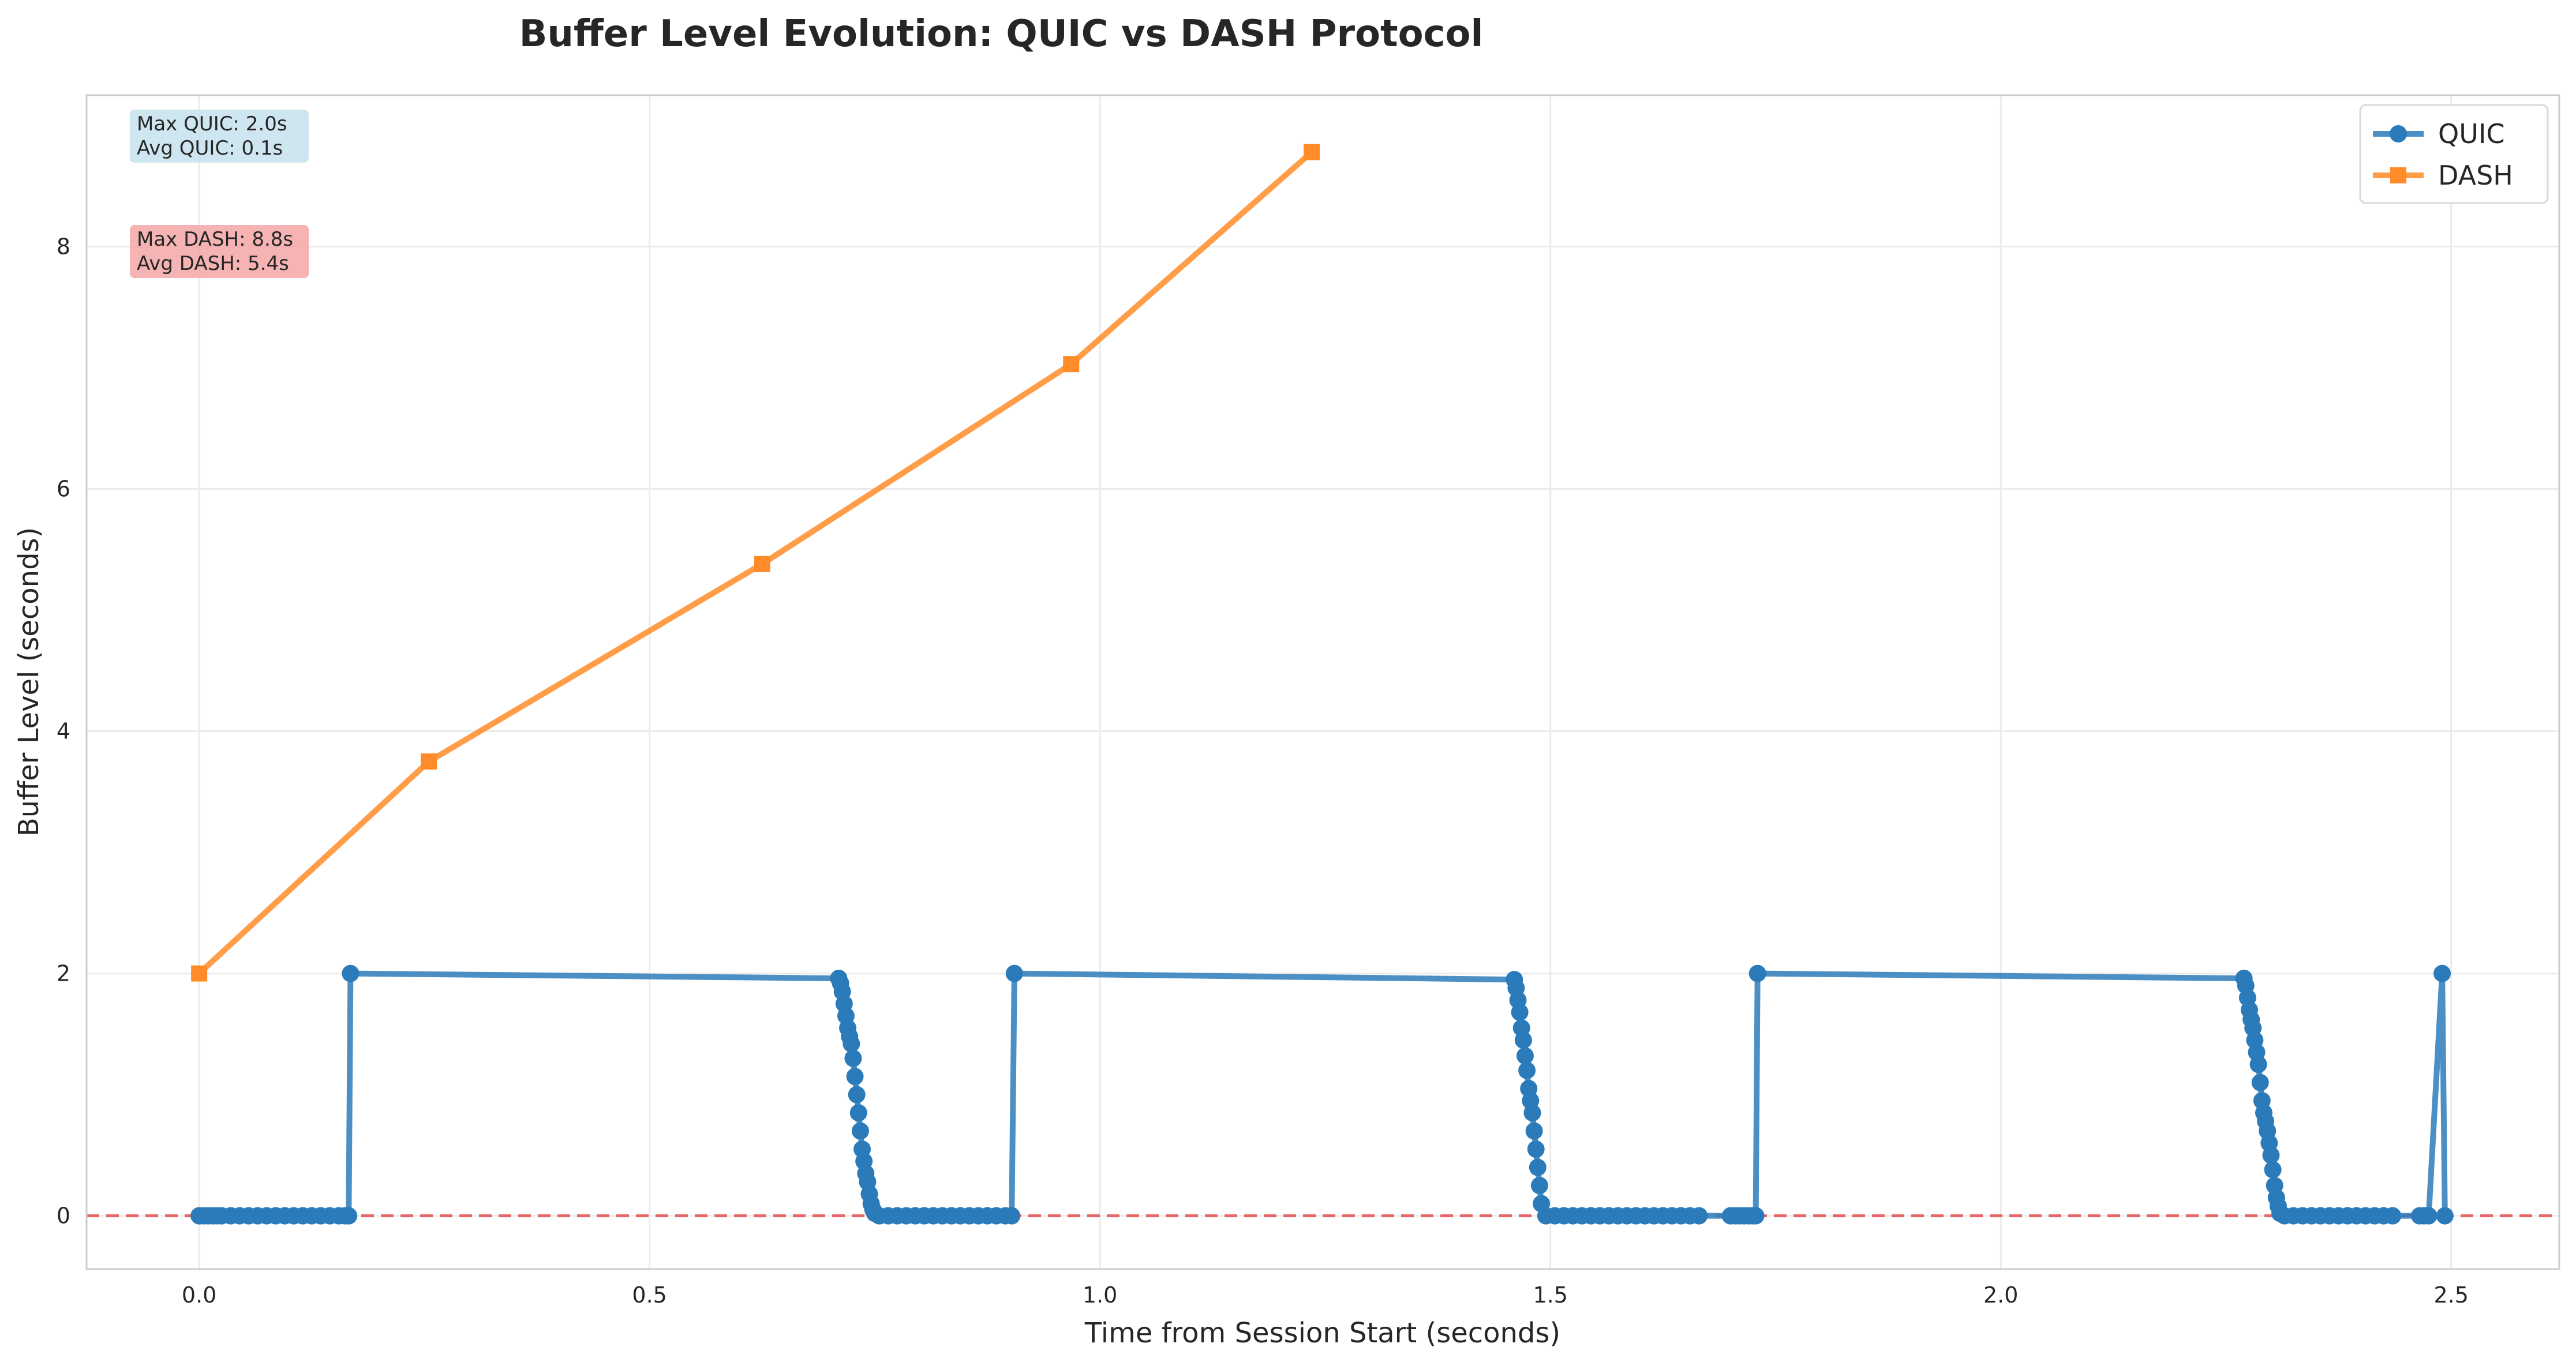 Image resolution: width=2576 pixels, height=1366 pixels. What do you see at coordinates (2451, 1295) in the screenshot?
I see `x-tick-label: 2.5` at bounding box center [2451, 1295].